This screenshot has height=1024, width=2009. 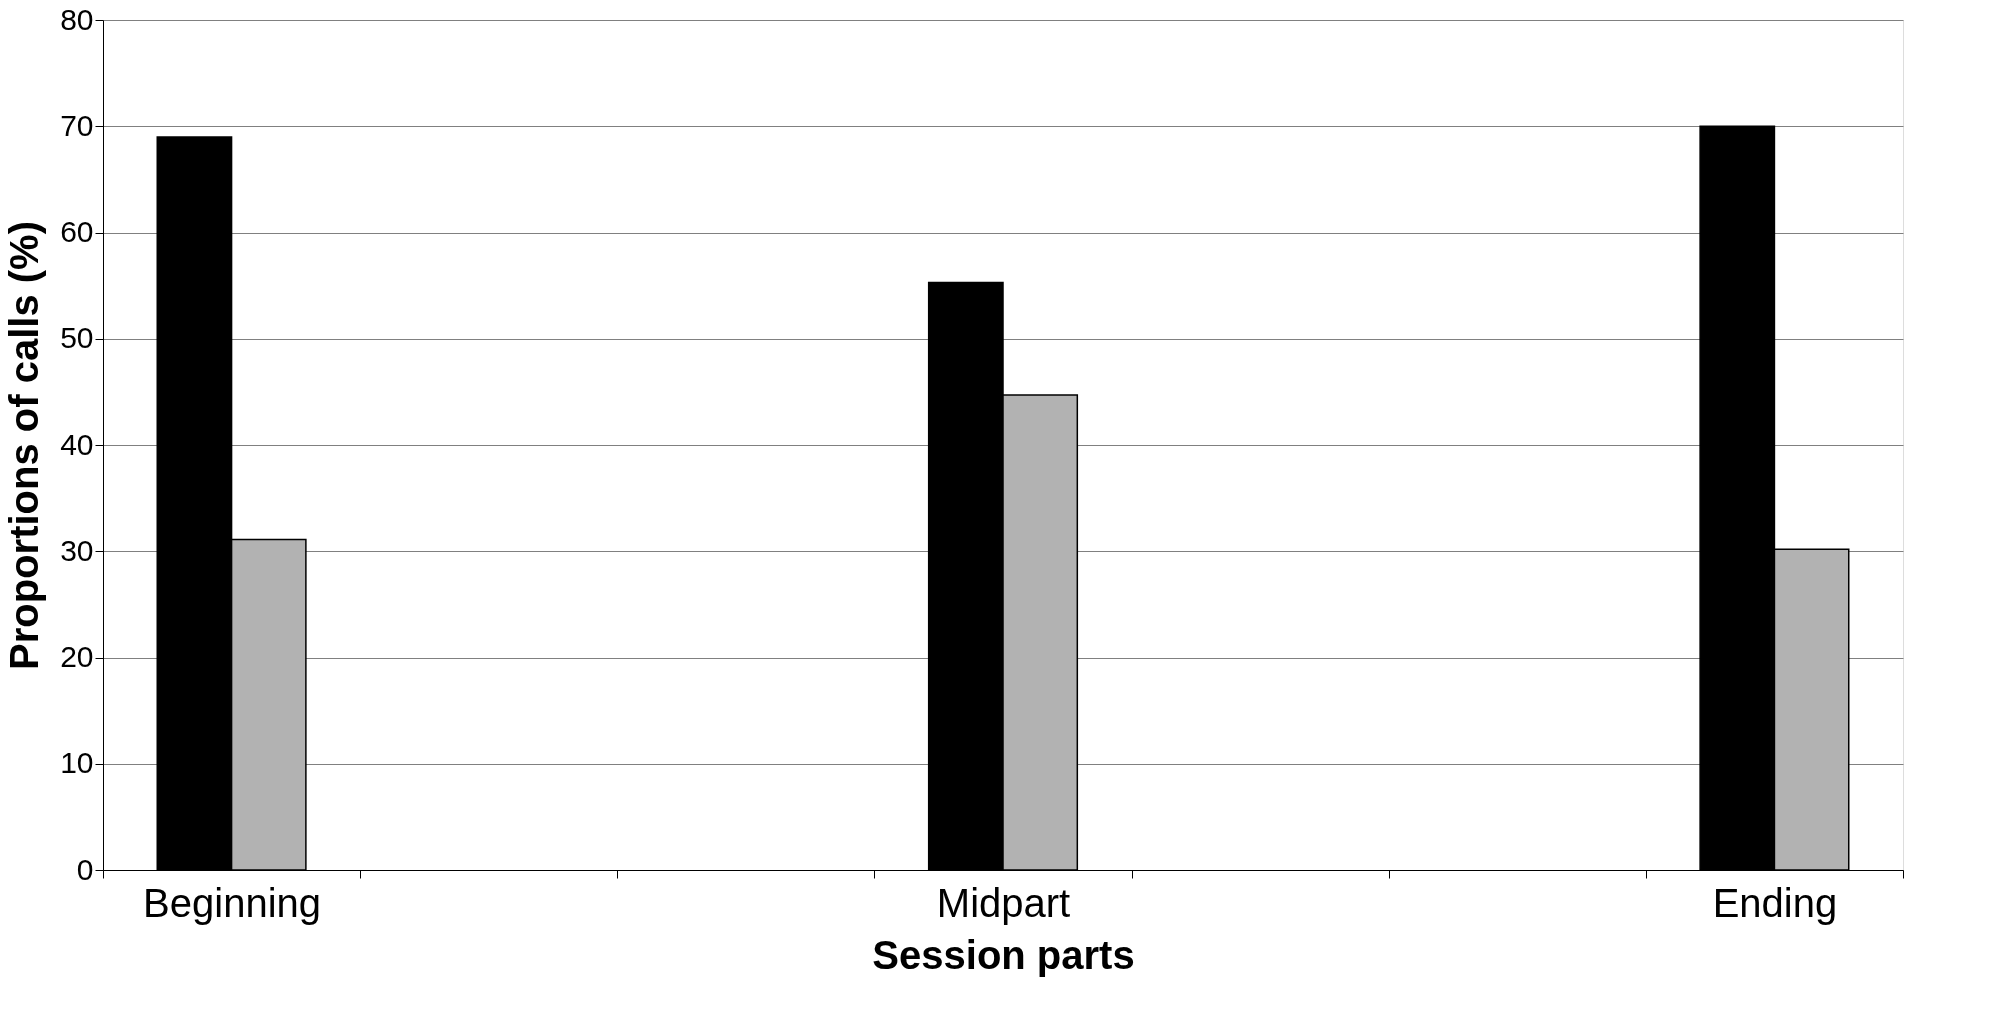 What do you see at coordinates (77, 125) in the screenshot?
I see `y-tick-label: 70` at bounding box center [77, 125].